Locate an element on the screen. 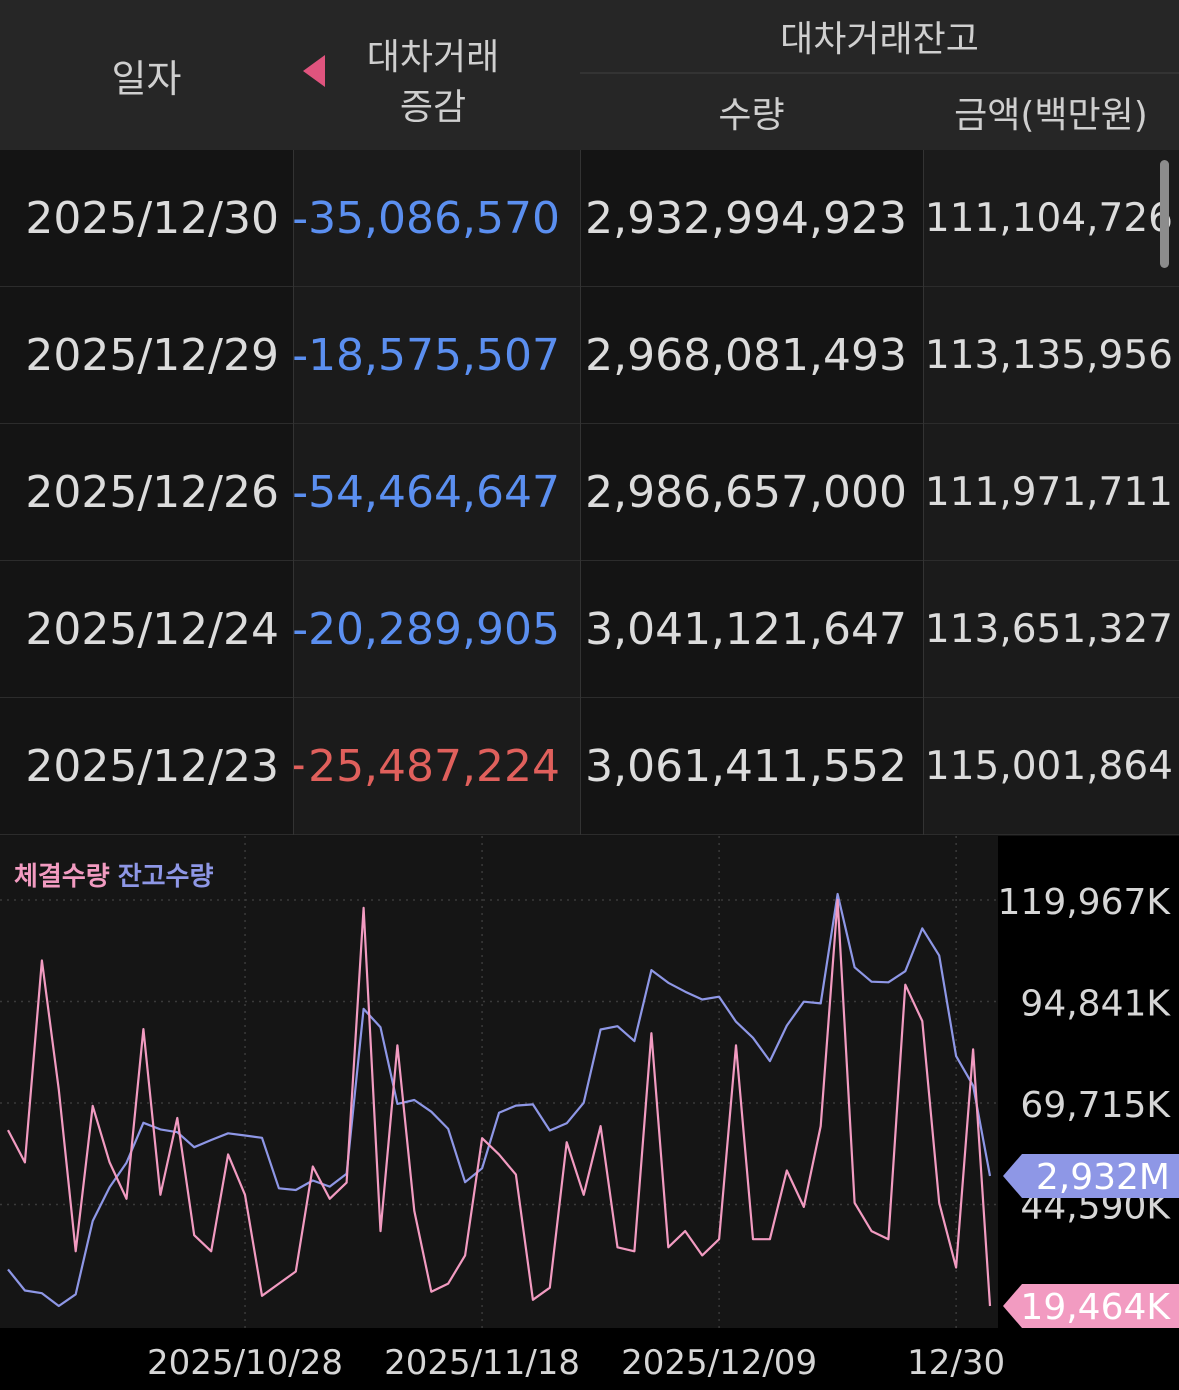 This screenshot has width=1179, height=1390. cell-quantity: 2,968,081,493 is located at coordinates (751, 355).